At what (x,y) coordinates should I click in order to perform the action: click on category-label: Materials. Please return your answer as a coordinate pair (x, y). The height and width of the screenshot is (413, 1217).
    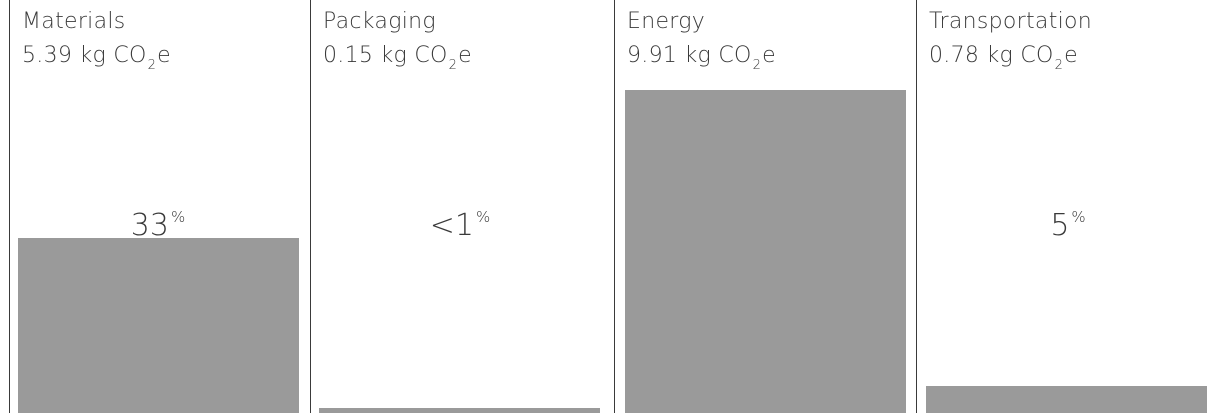
    Looking at the image, I should click on (74, 21).